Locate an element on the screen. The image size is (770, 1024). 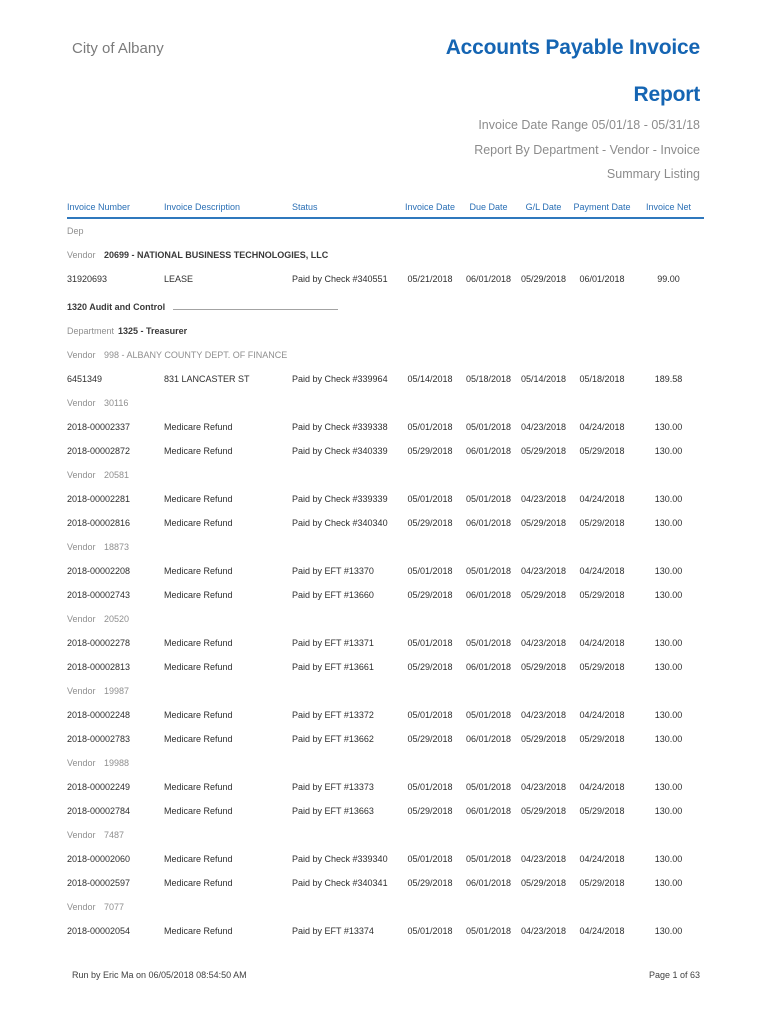
cell-status: Paid by EFT #13662 is located at coordinates (333, 739).